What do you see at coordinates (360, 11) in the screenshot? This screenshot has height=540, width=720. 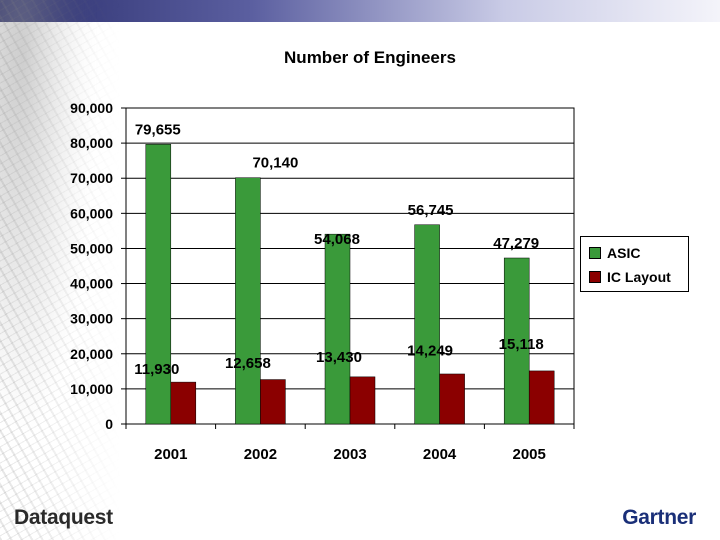 I see `top-decorative-band` at bounding box center [360, 11].